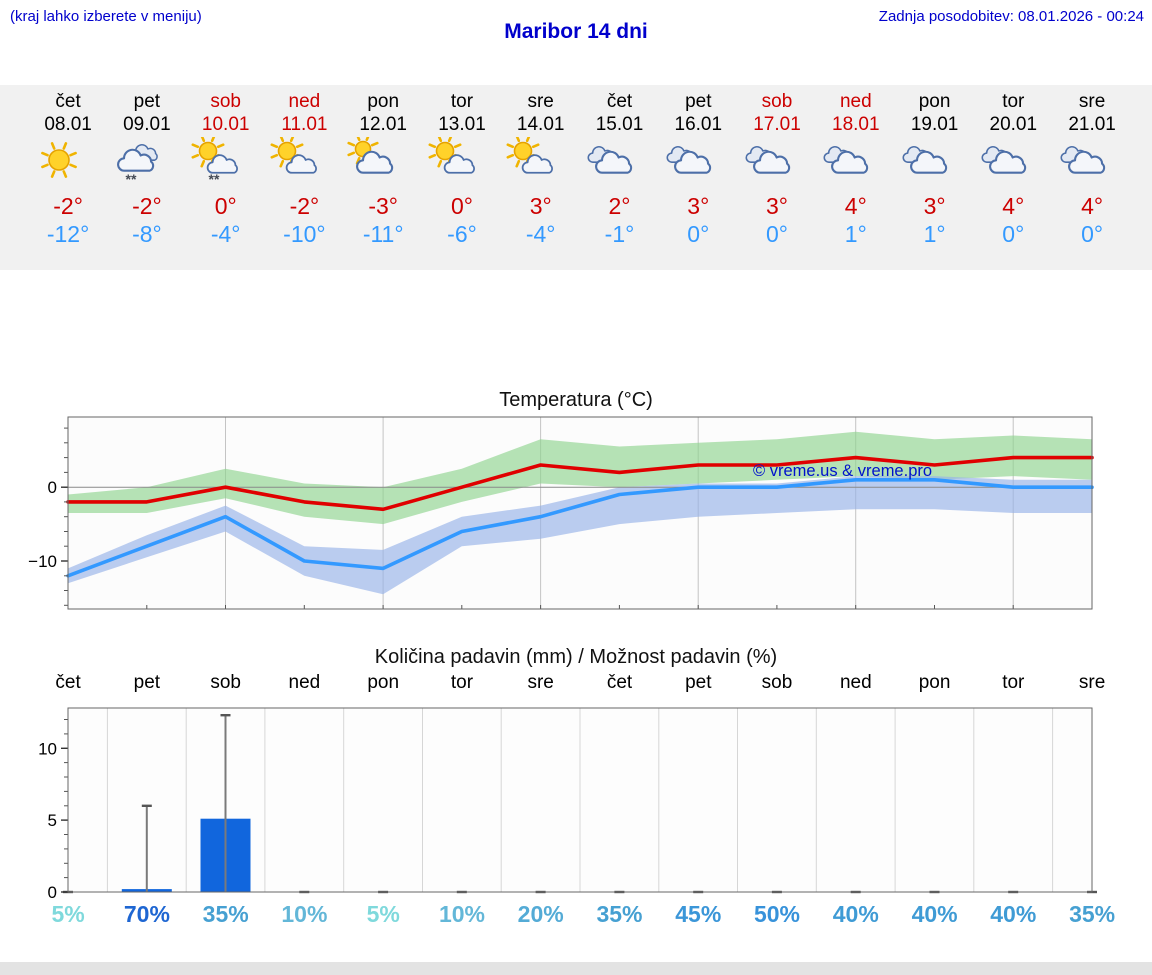  I want to click on day-min-temp: 1°, so click(855, 234).